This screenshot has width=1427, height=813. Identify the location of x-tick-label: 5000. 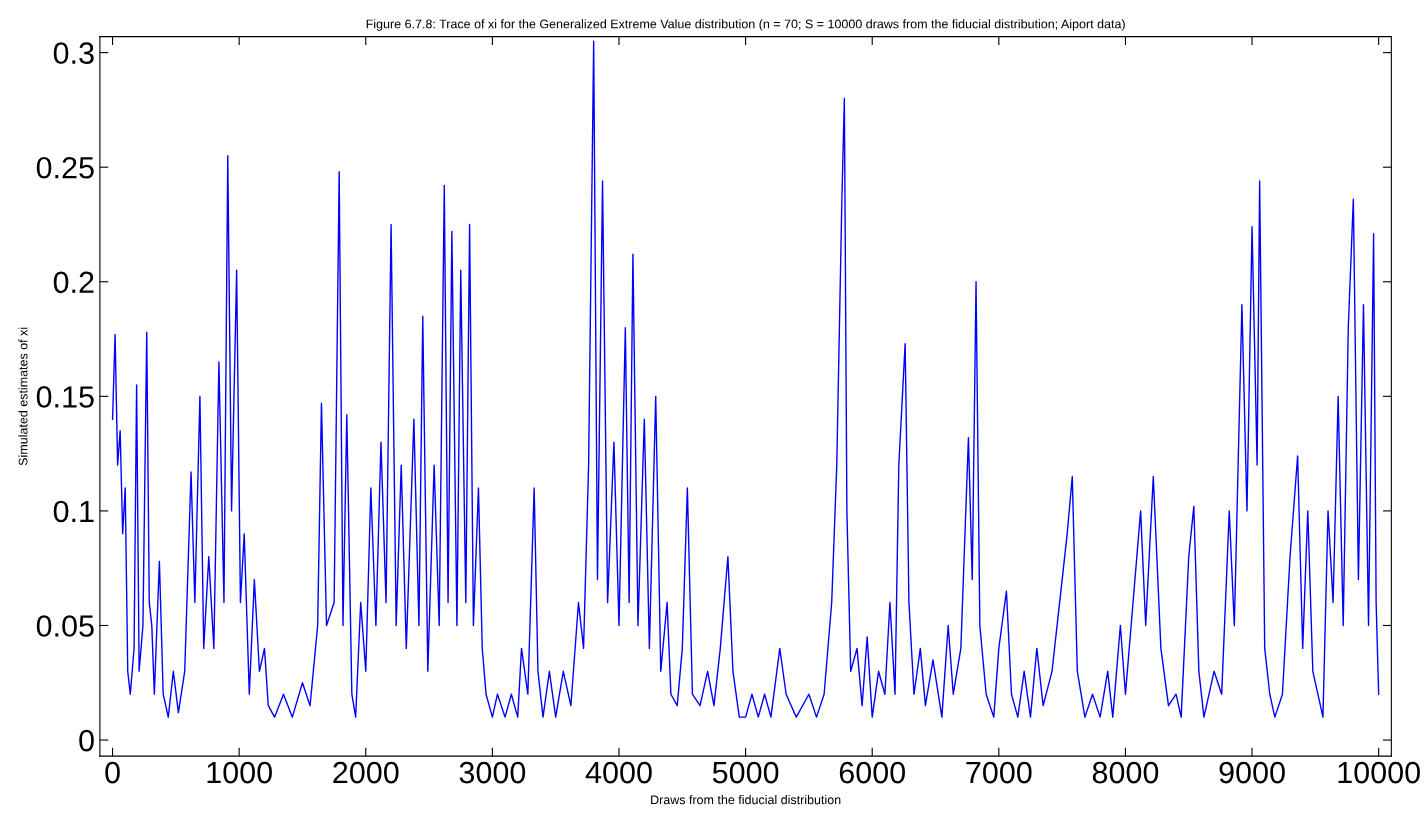
(745, 772).